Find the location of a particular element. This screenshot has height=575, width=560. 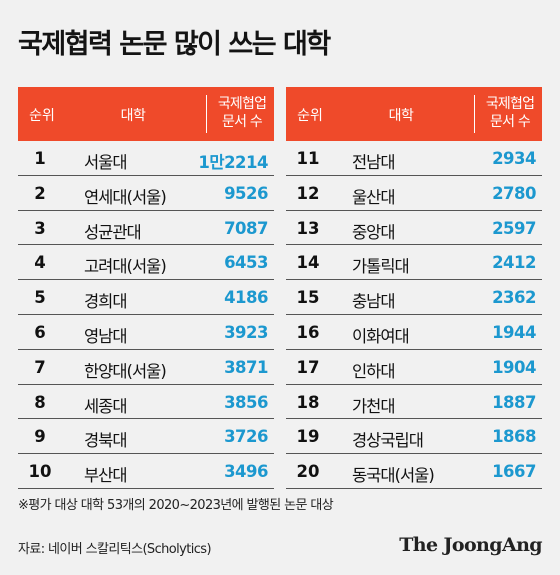

table-row: 9 경북대 3726 is located at coordinates (146, 437).